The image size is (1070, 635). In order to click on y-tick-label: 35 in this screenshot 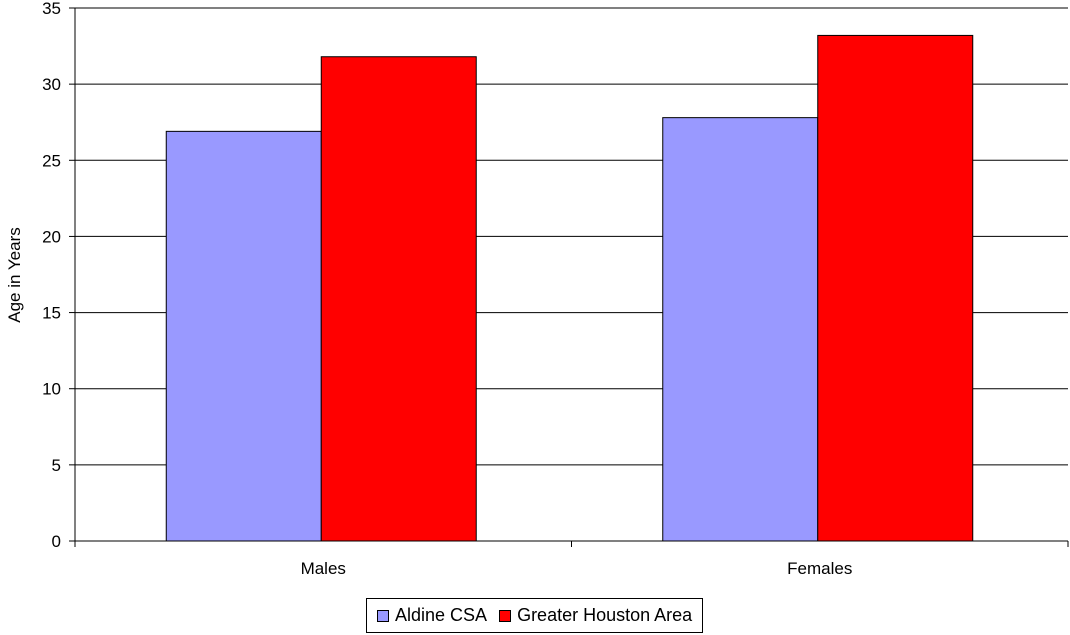, I will do `click(51, 9)`.